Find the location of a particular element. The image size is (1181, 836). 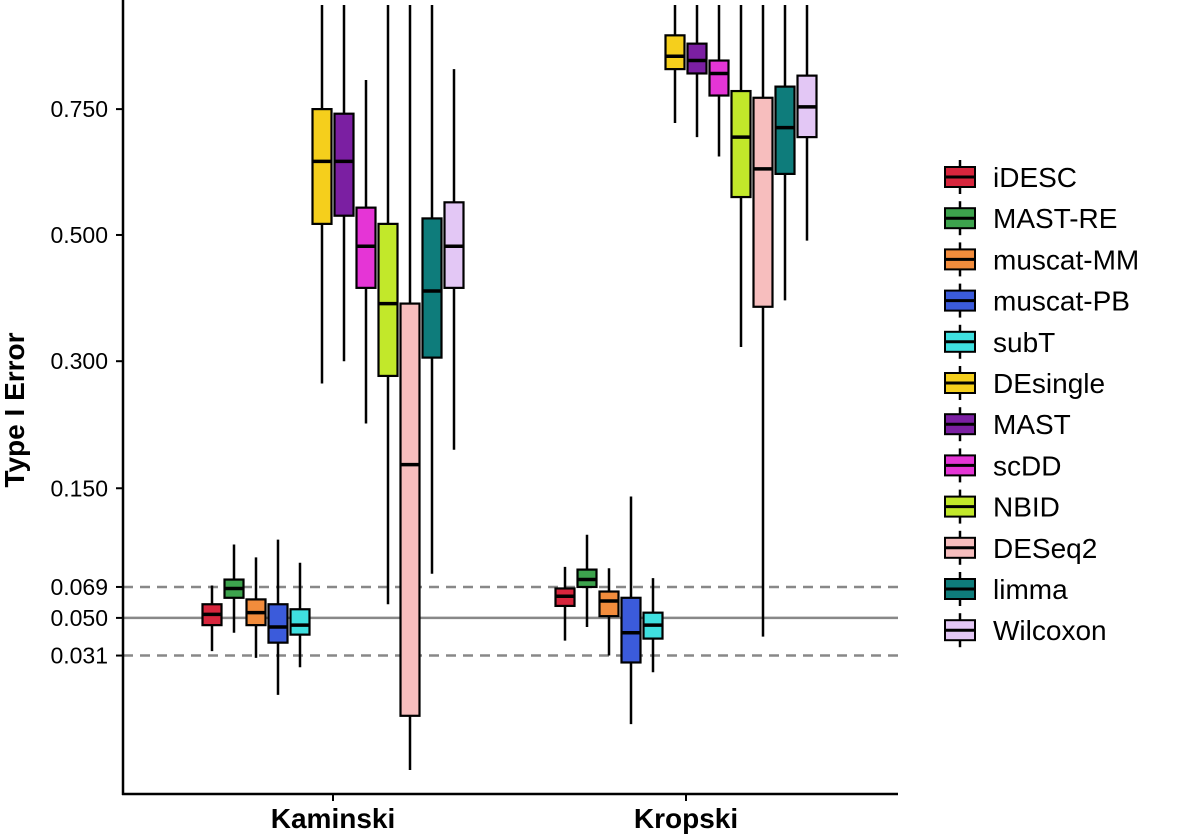

box-Wilcoxon-Kropski is located at coordinates (807, 122).